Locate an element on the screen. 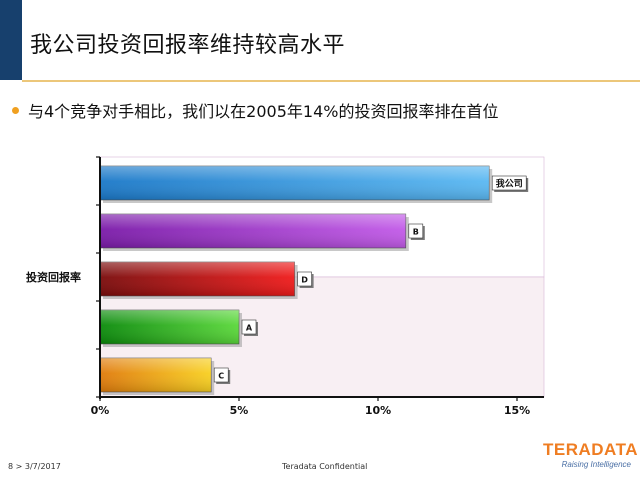  bar-category-label: B is located at coordinates (416, 232).